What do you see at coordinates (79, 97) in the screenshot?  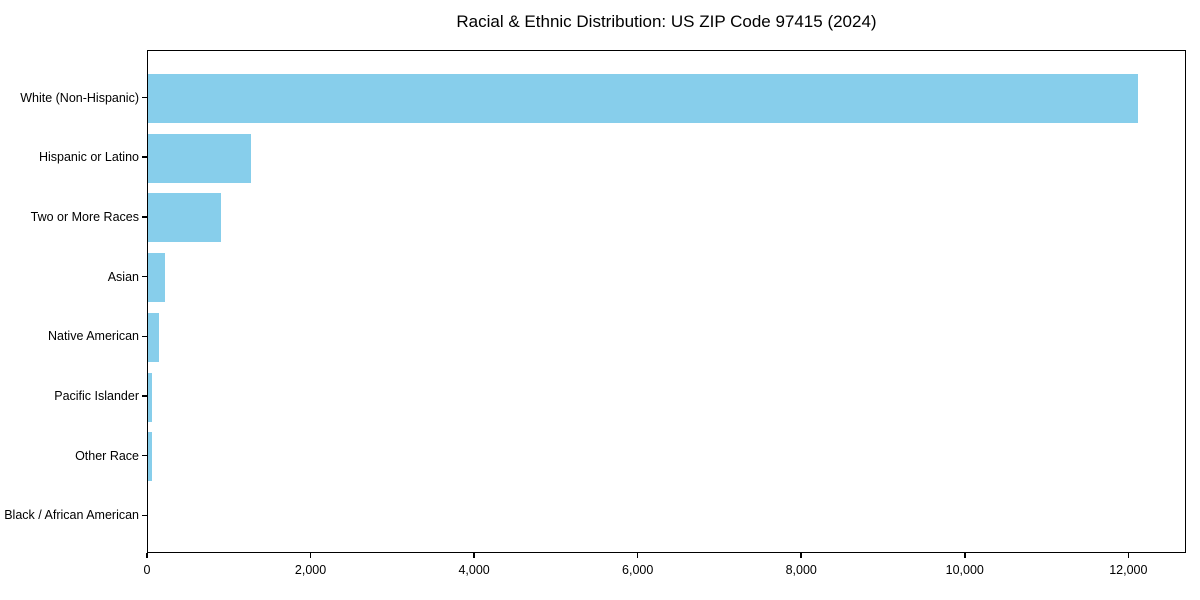 I see `y-axis-label-white-non-hispanic: White (Non-Hispanic)` at bounding box center [79, 97].